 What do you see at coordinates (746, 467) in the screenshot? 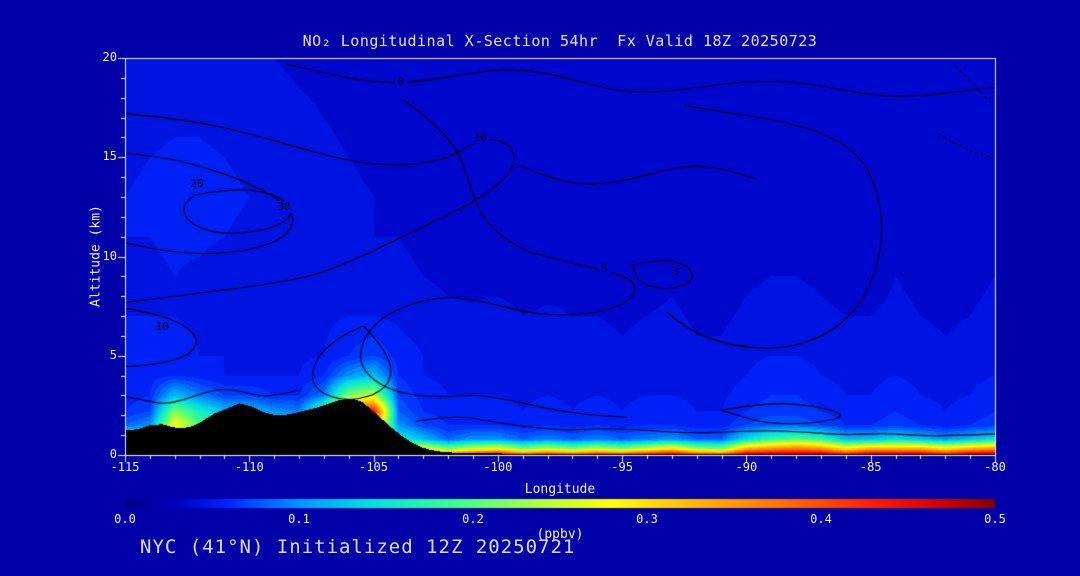
I see `x-tick-label: -90` at bounding box center [746, 467].